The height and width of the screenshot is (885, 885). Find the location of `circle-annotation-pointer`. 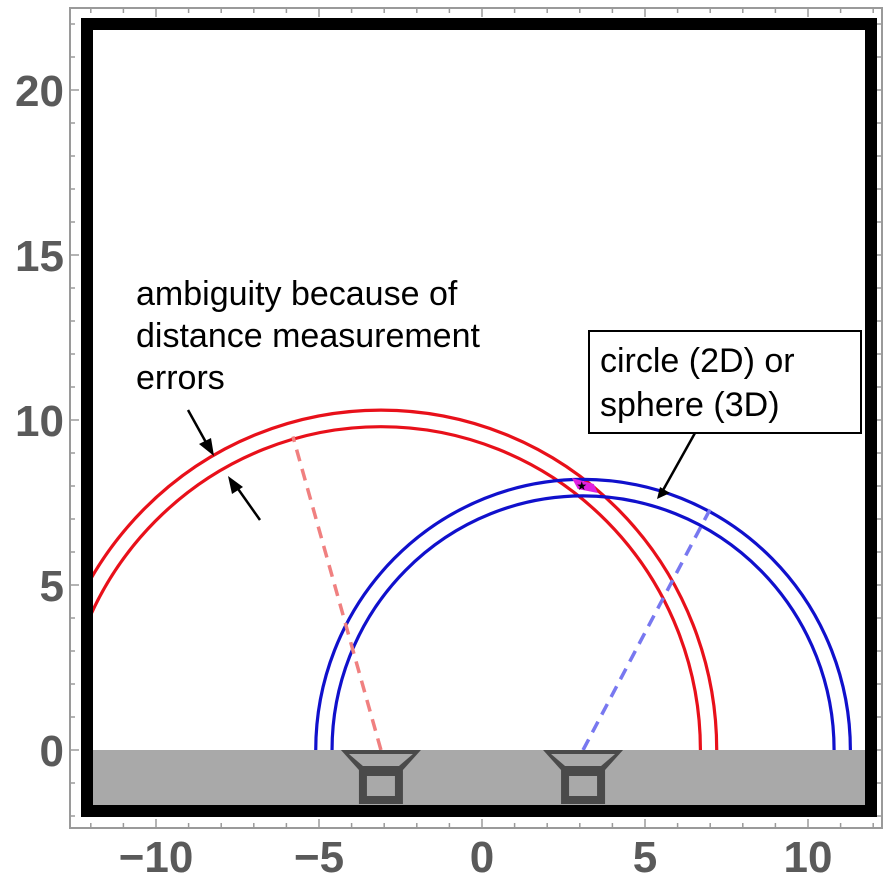

circle-annotation-pointer is located at coordinates (678, 462).